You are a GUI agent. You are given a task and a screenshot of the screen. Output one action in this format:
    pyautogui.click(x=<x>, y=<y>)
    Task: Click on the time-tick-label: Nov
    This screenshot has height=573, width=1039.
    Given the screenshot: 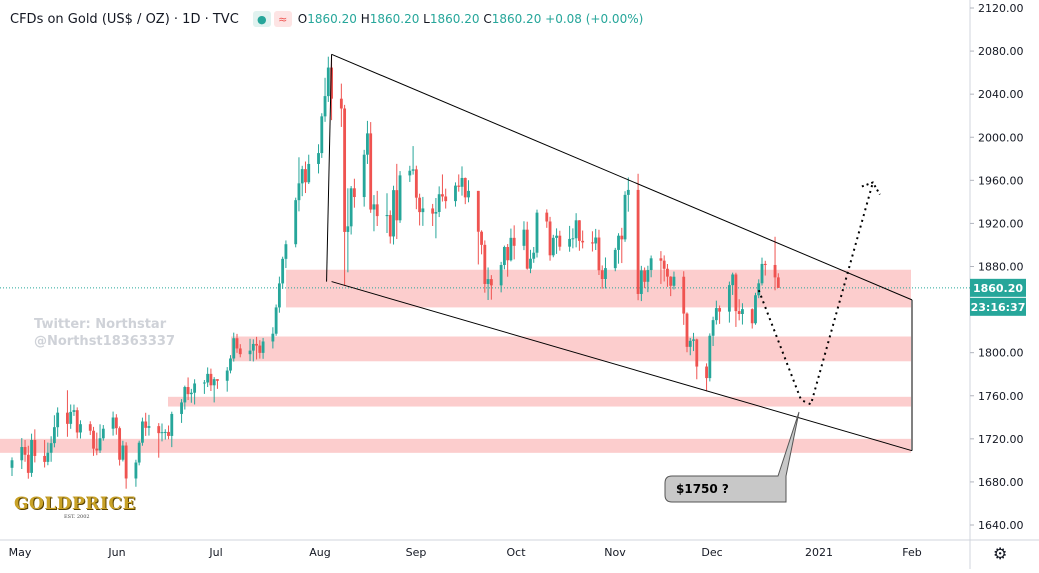 What is the action you would take?
    pyautogui.click(x=615, y=552)
    